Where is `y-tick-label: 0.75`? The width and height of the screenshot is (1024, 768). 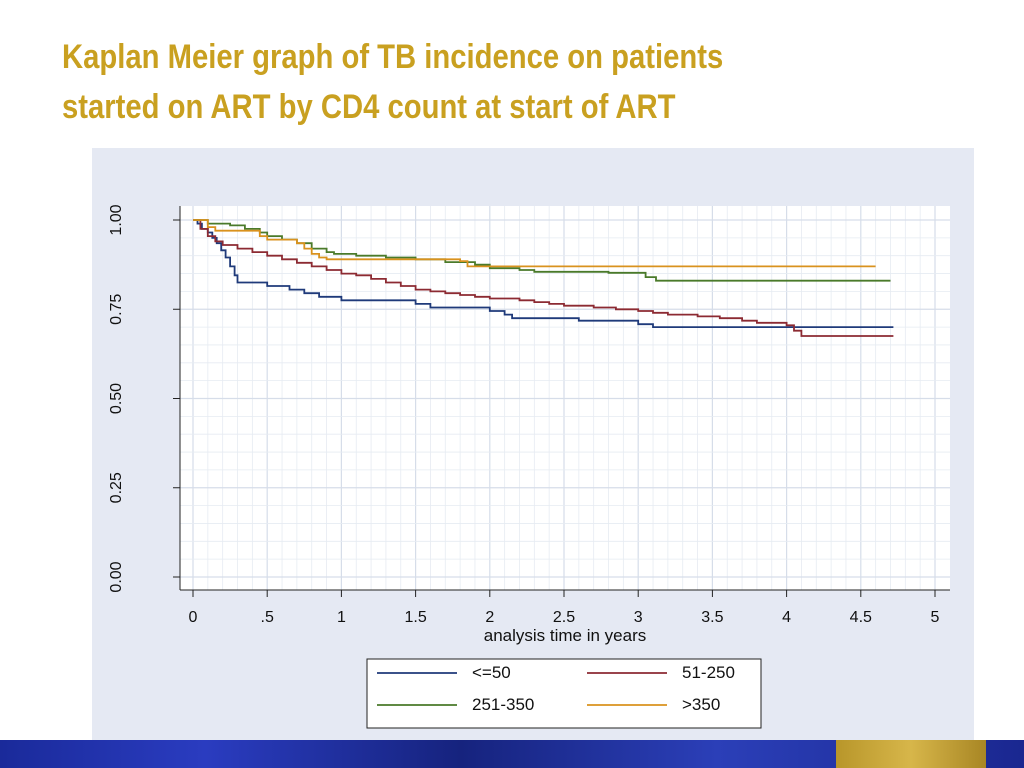 y-tick-label: 0.75 is located at coordinates (116, 309).